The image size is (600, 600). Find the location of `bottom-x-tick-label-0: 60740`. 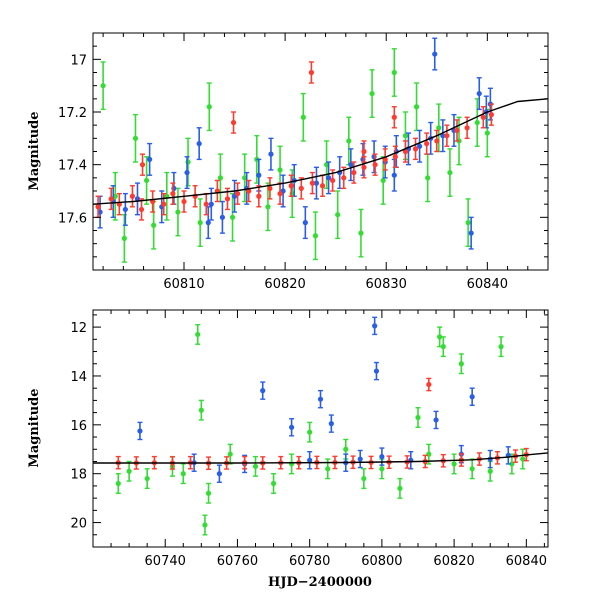

bottom-x-tick-label-0: 60740 is located at coordinates (165, 561).